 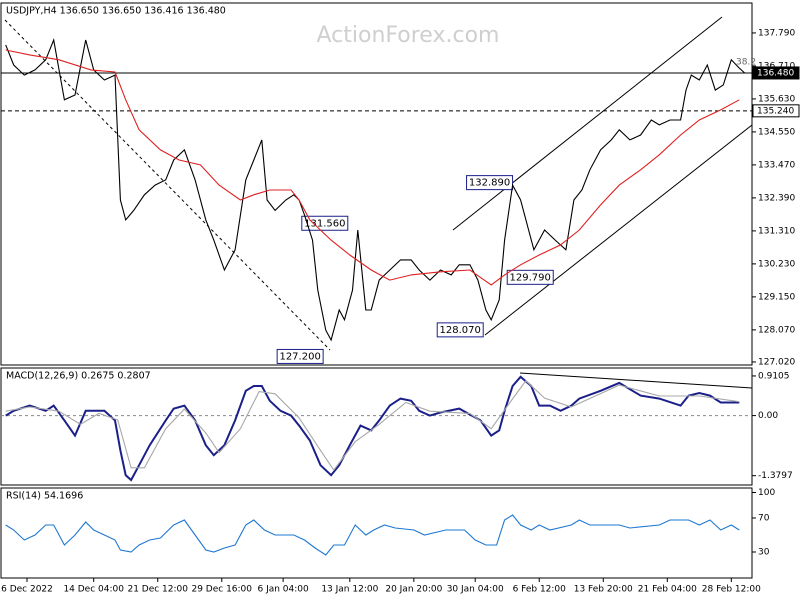 I want to click on price-annotation-label: 128.070, so click(x=460, y=330).